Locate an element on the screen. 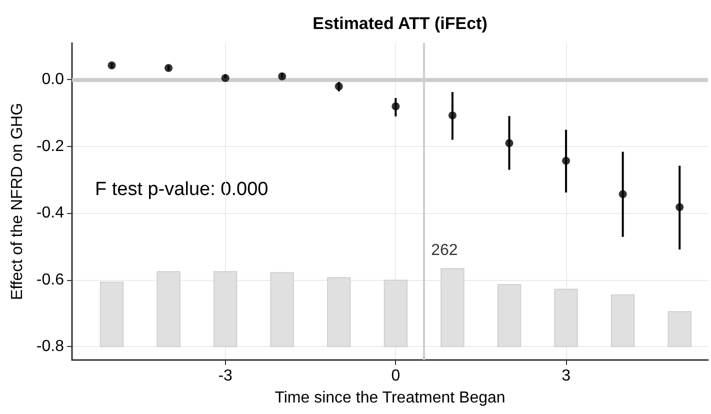  y-tick-label: 0.0 is located at coordinates (53, 79).